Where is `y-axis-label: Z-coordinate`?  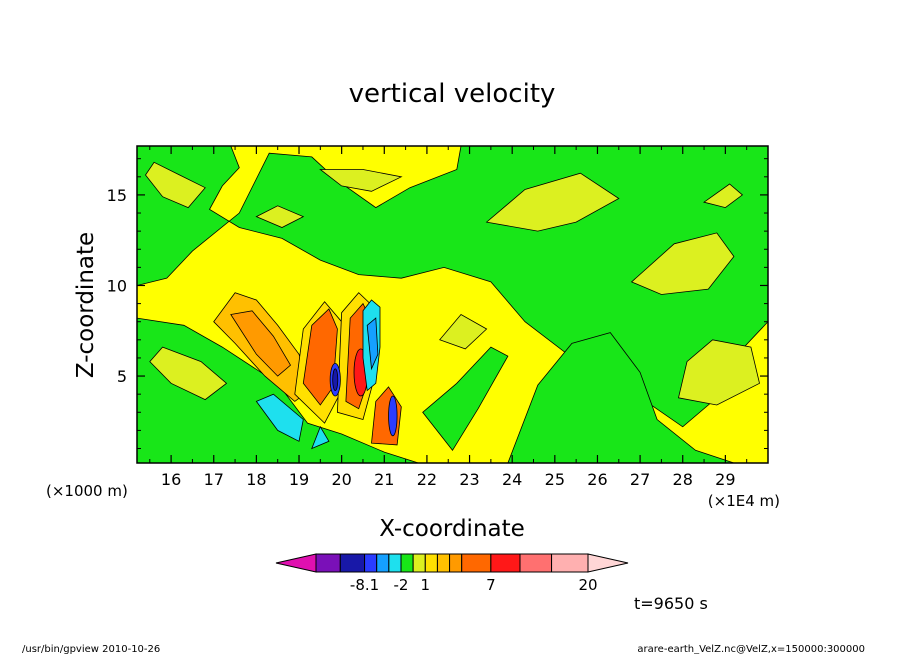 y-axis-label: Z-coordinate is located at coordinates (86, 305).